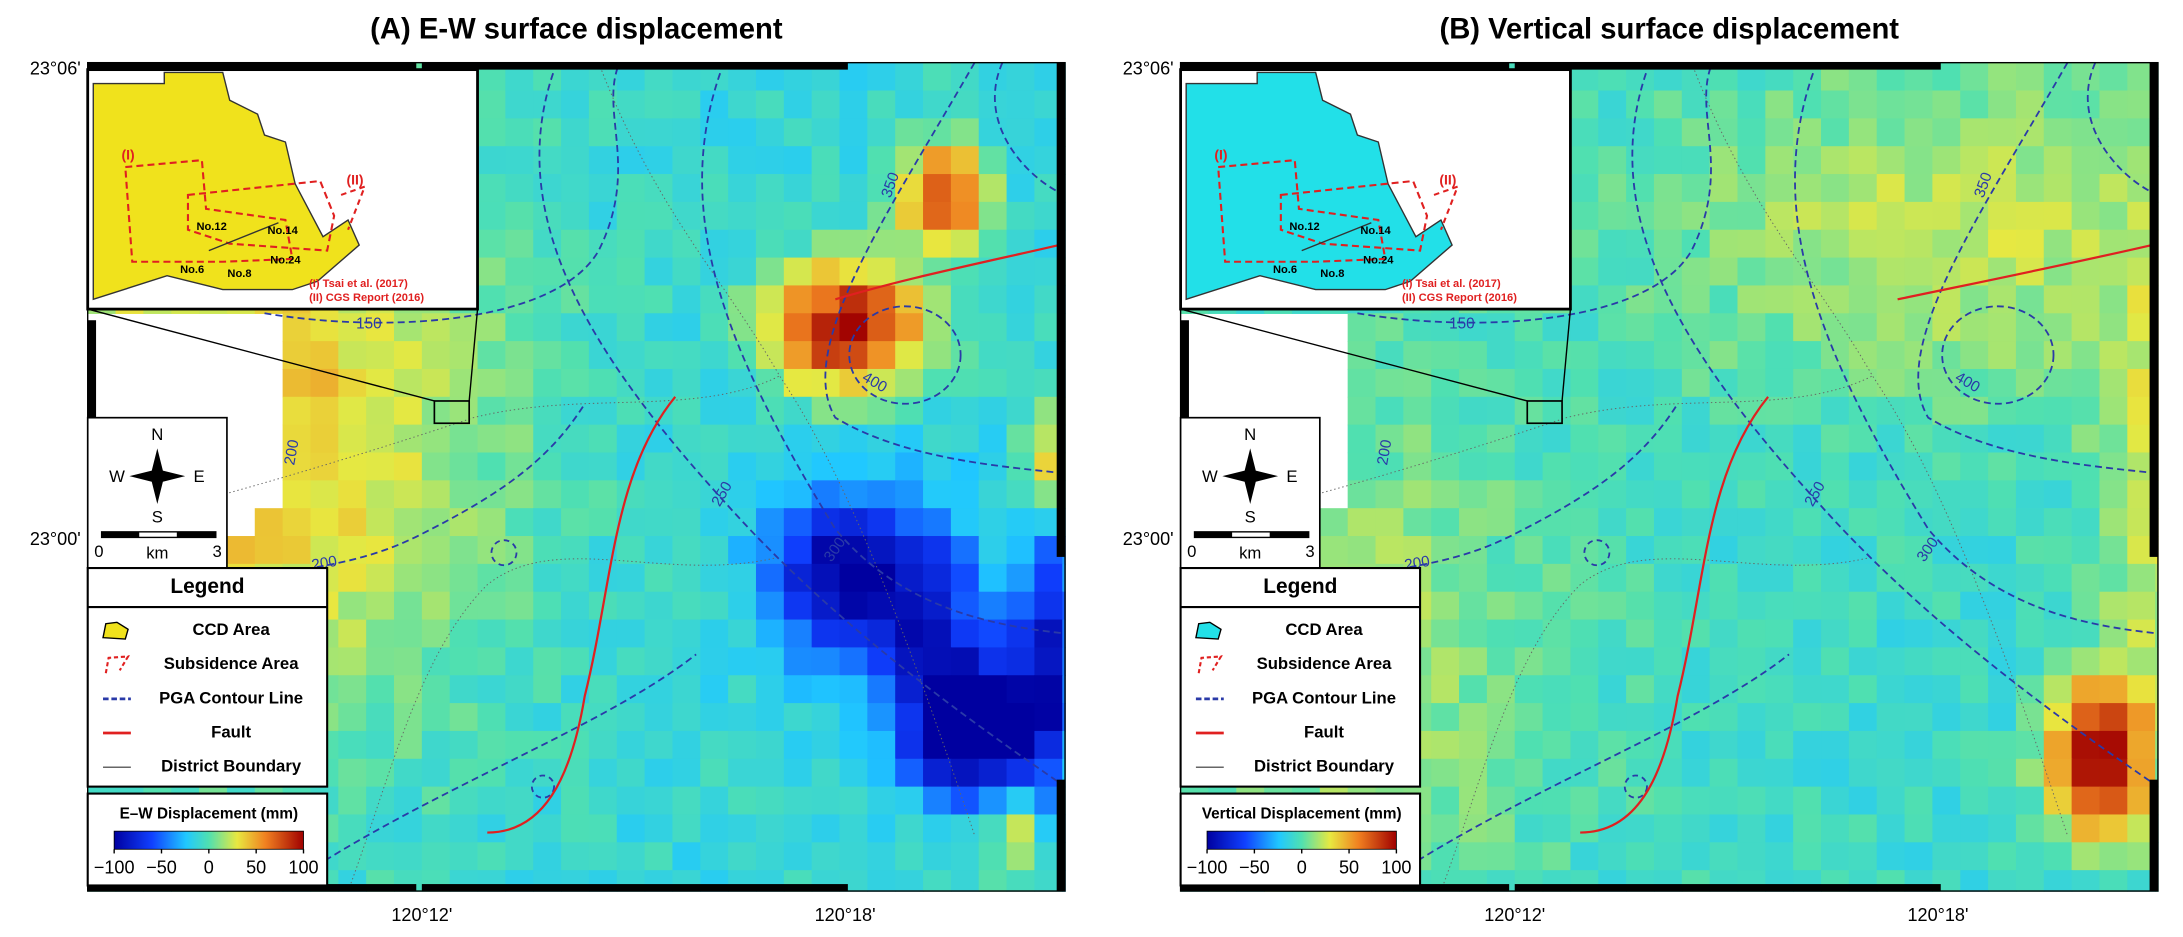 The width and height of the screenshot is (2183, 937). I want to click on scale-label: 3, so click(1309, 551).